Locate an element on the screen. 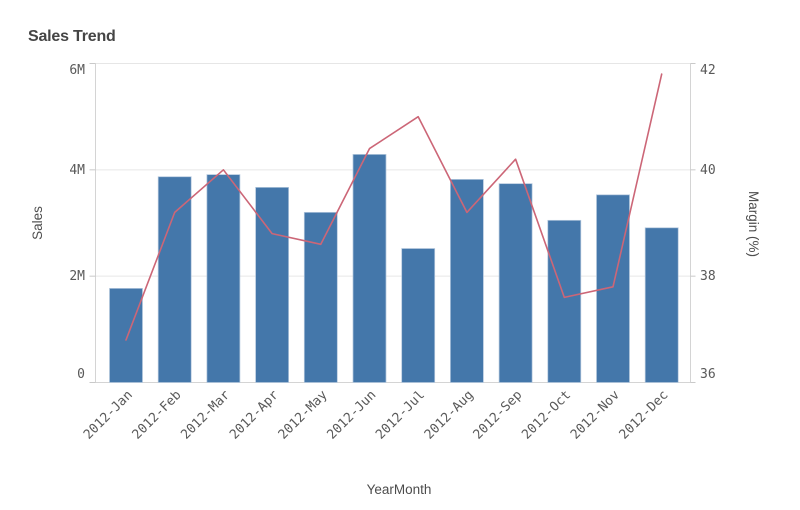 Image resolution: width=800 pixels, height=510 pixels. x-tick-label-2012-Nov: 2012-Nov is located at coordinates (595, 415).